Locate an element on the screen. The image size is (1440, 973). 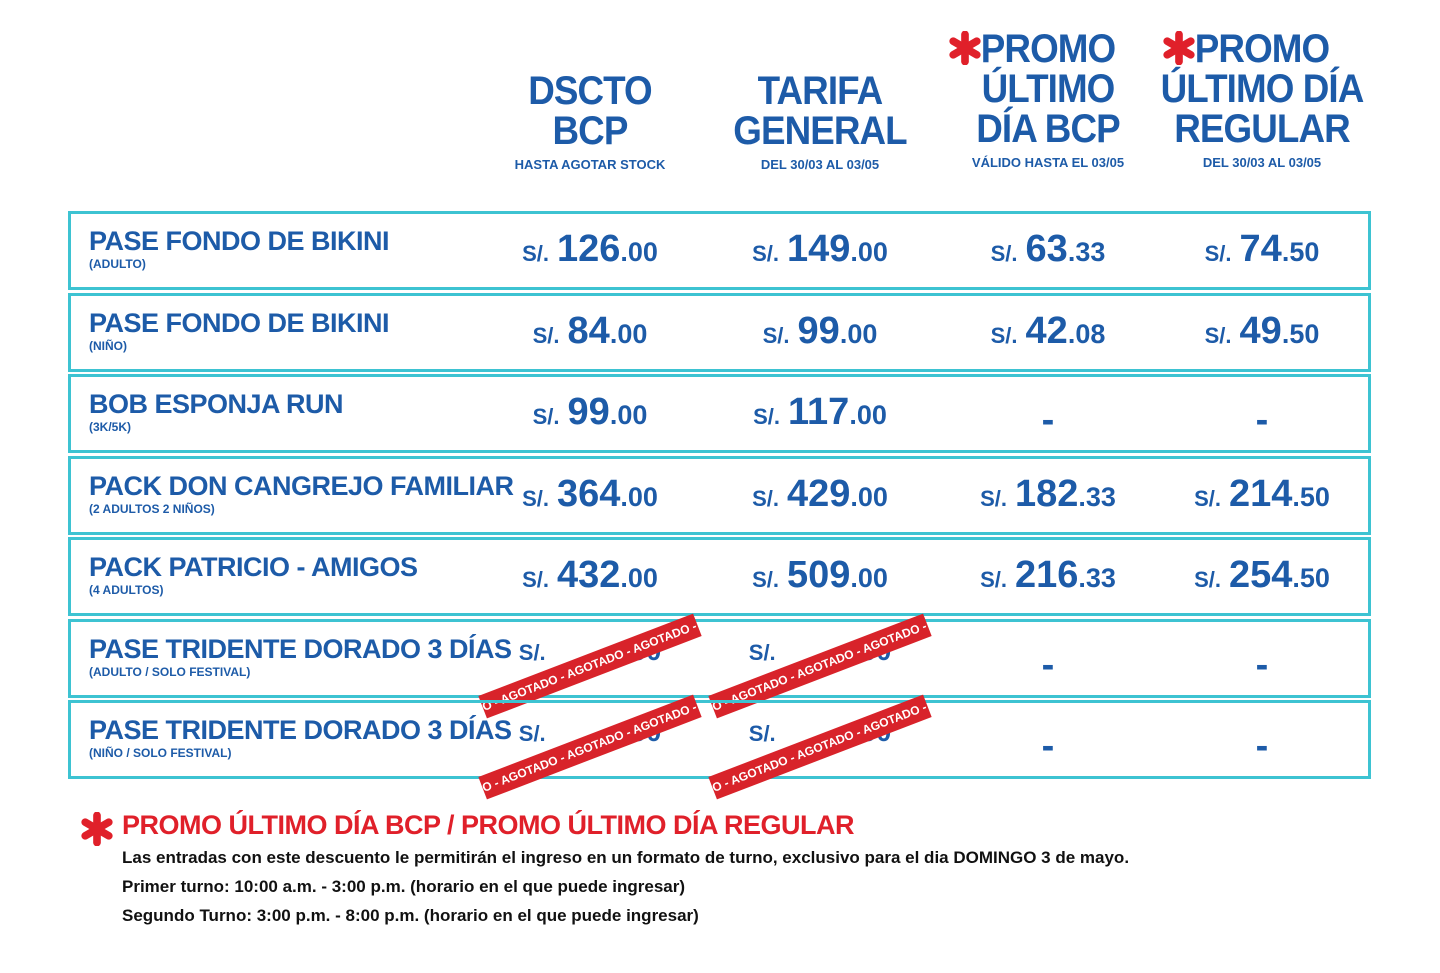
column-note: DEL 30/03 AL 03/05 is located at coordinates (1262, 162).